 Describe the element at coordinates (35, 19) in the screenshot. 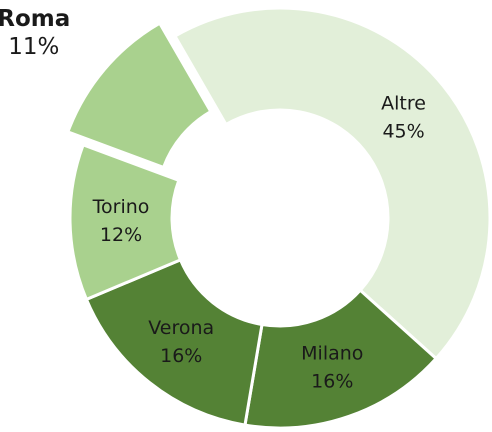

I see `slice-label: Roma` at that location.